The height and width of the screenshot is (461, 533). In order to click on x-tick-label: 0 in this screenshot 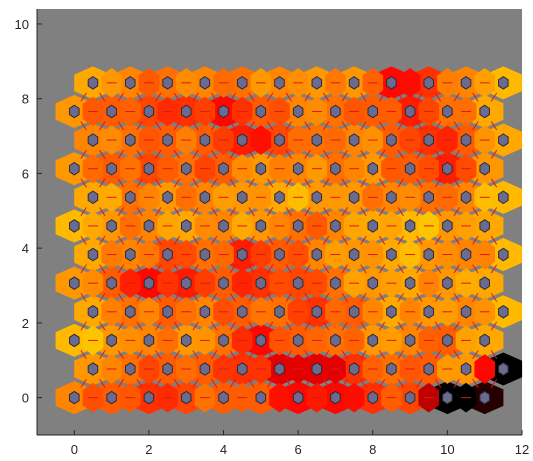, I will do `click(74, 449)`.